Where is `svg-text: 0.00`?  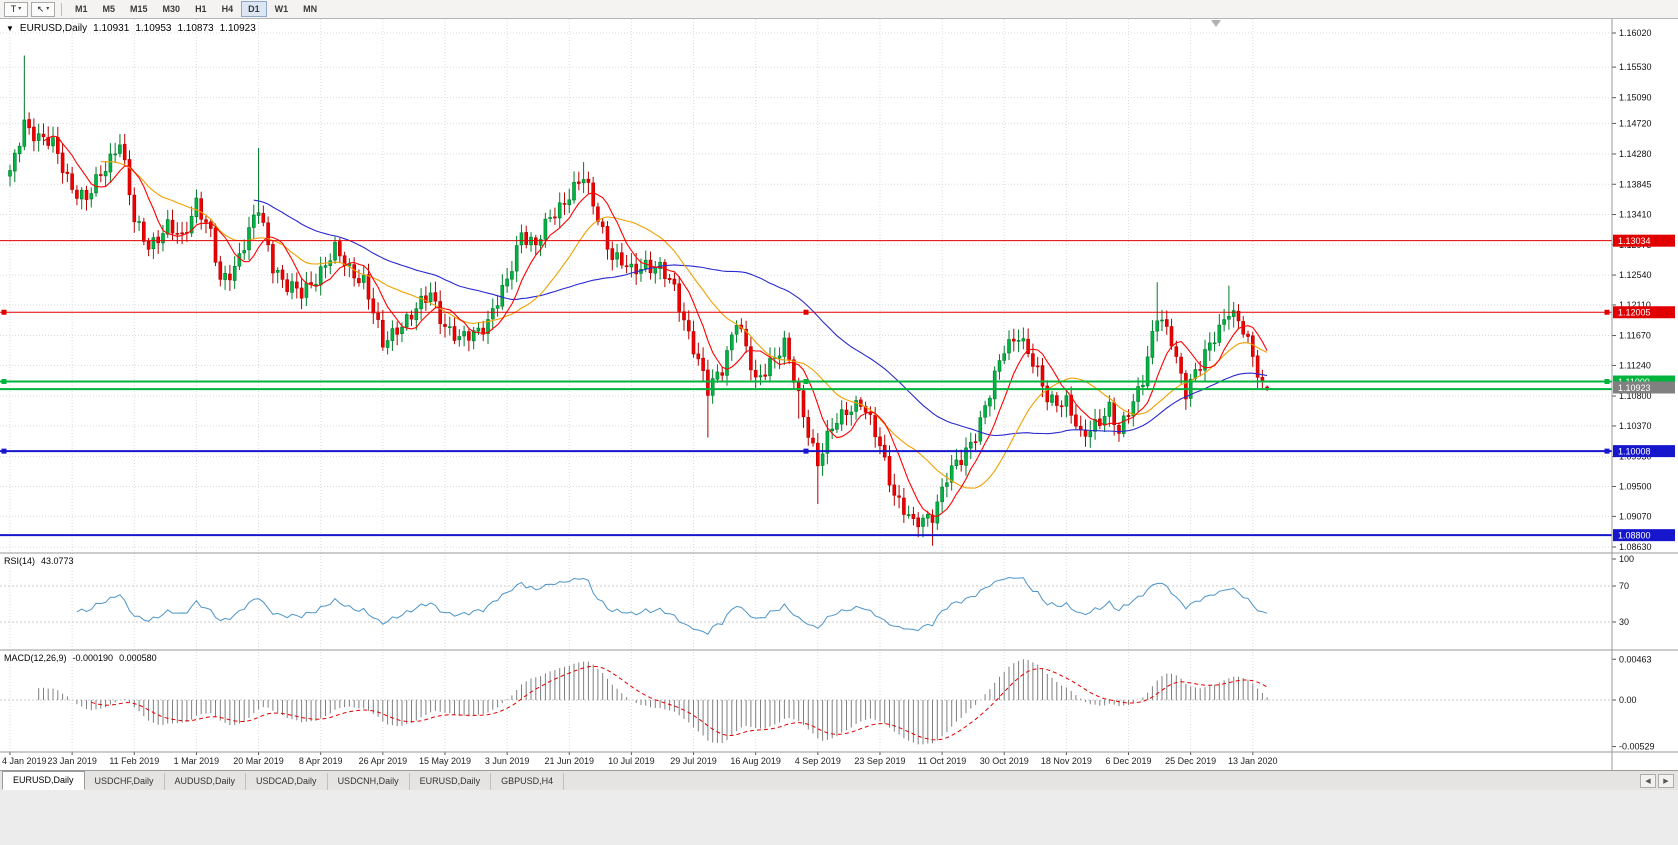
svg-text: 0.00 is located at coordinates (1628, 700).